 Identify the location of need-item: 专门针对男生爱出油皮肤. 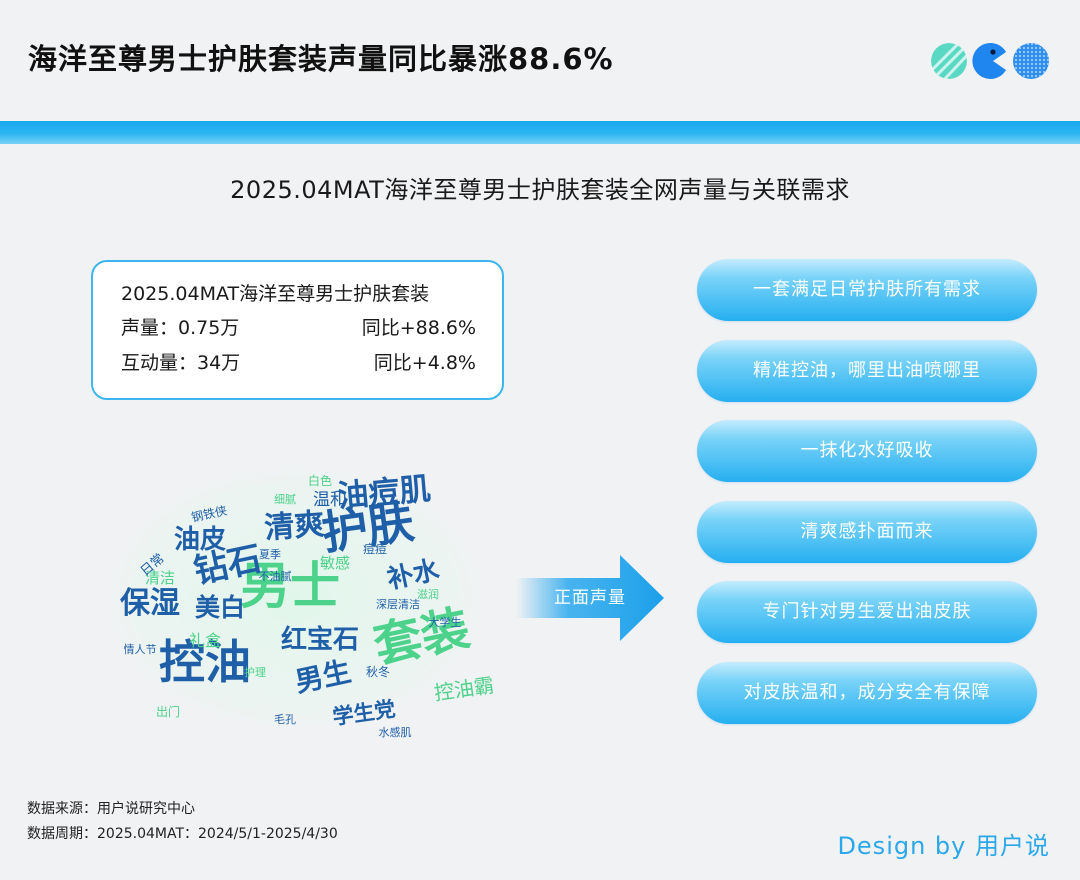
(867, 612).